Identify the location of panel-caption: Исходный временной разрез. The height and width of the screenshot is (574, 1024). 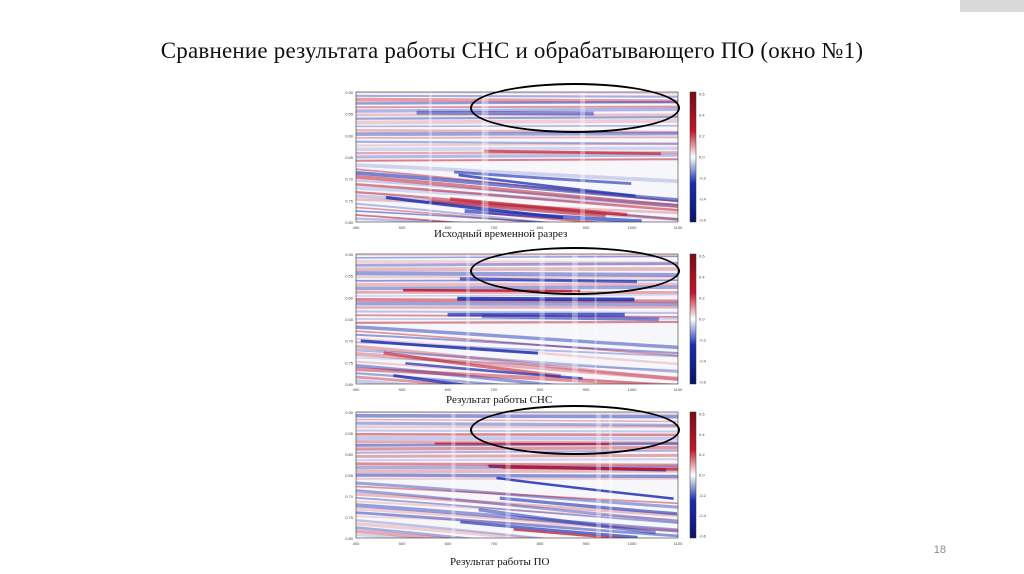
(501, 234).